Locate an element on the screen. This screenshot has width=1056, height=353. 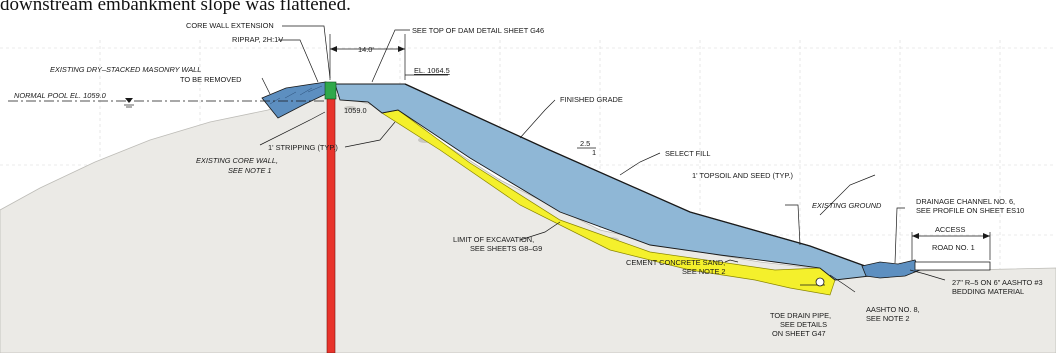
label-riprap: RIPRAP, 2H:1V is located at coordinates (257, 39).